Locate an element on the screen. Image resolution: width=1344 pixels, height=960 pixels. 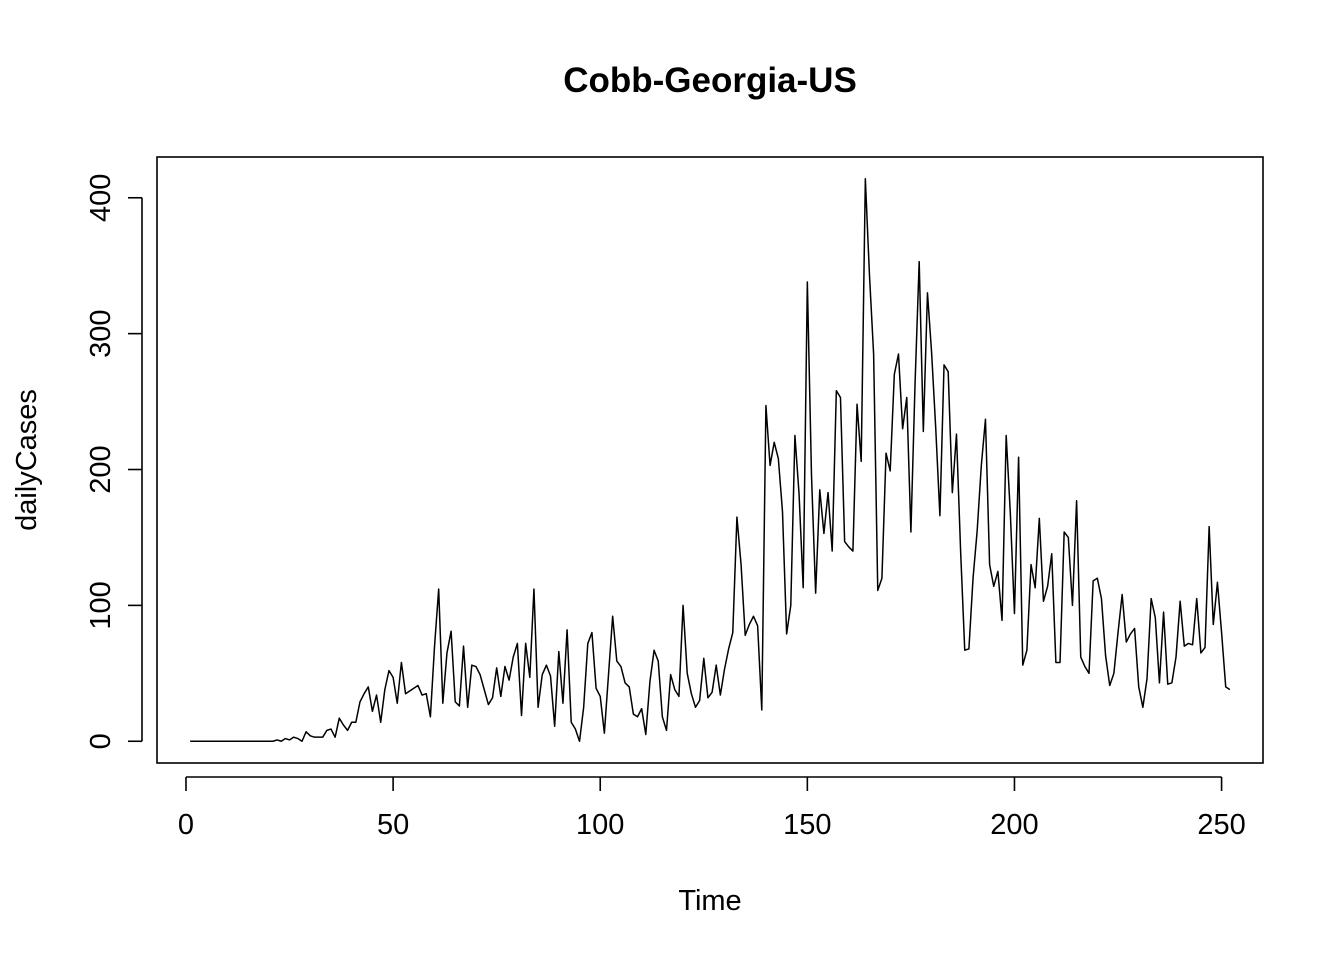
y-tick-label: 300 is located at coordinates (101, 333).